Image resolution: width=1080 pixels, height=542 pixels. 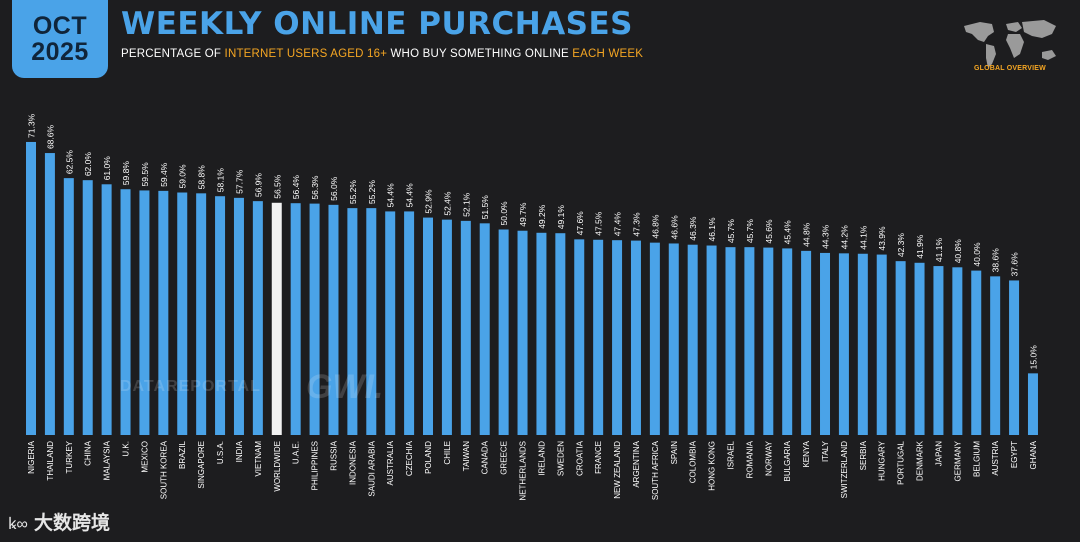 I want to click on value-label: 44.3%, so click(x=826, y=236).